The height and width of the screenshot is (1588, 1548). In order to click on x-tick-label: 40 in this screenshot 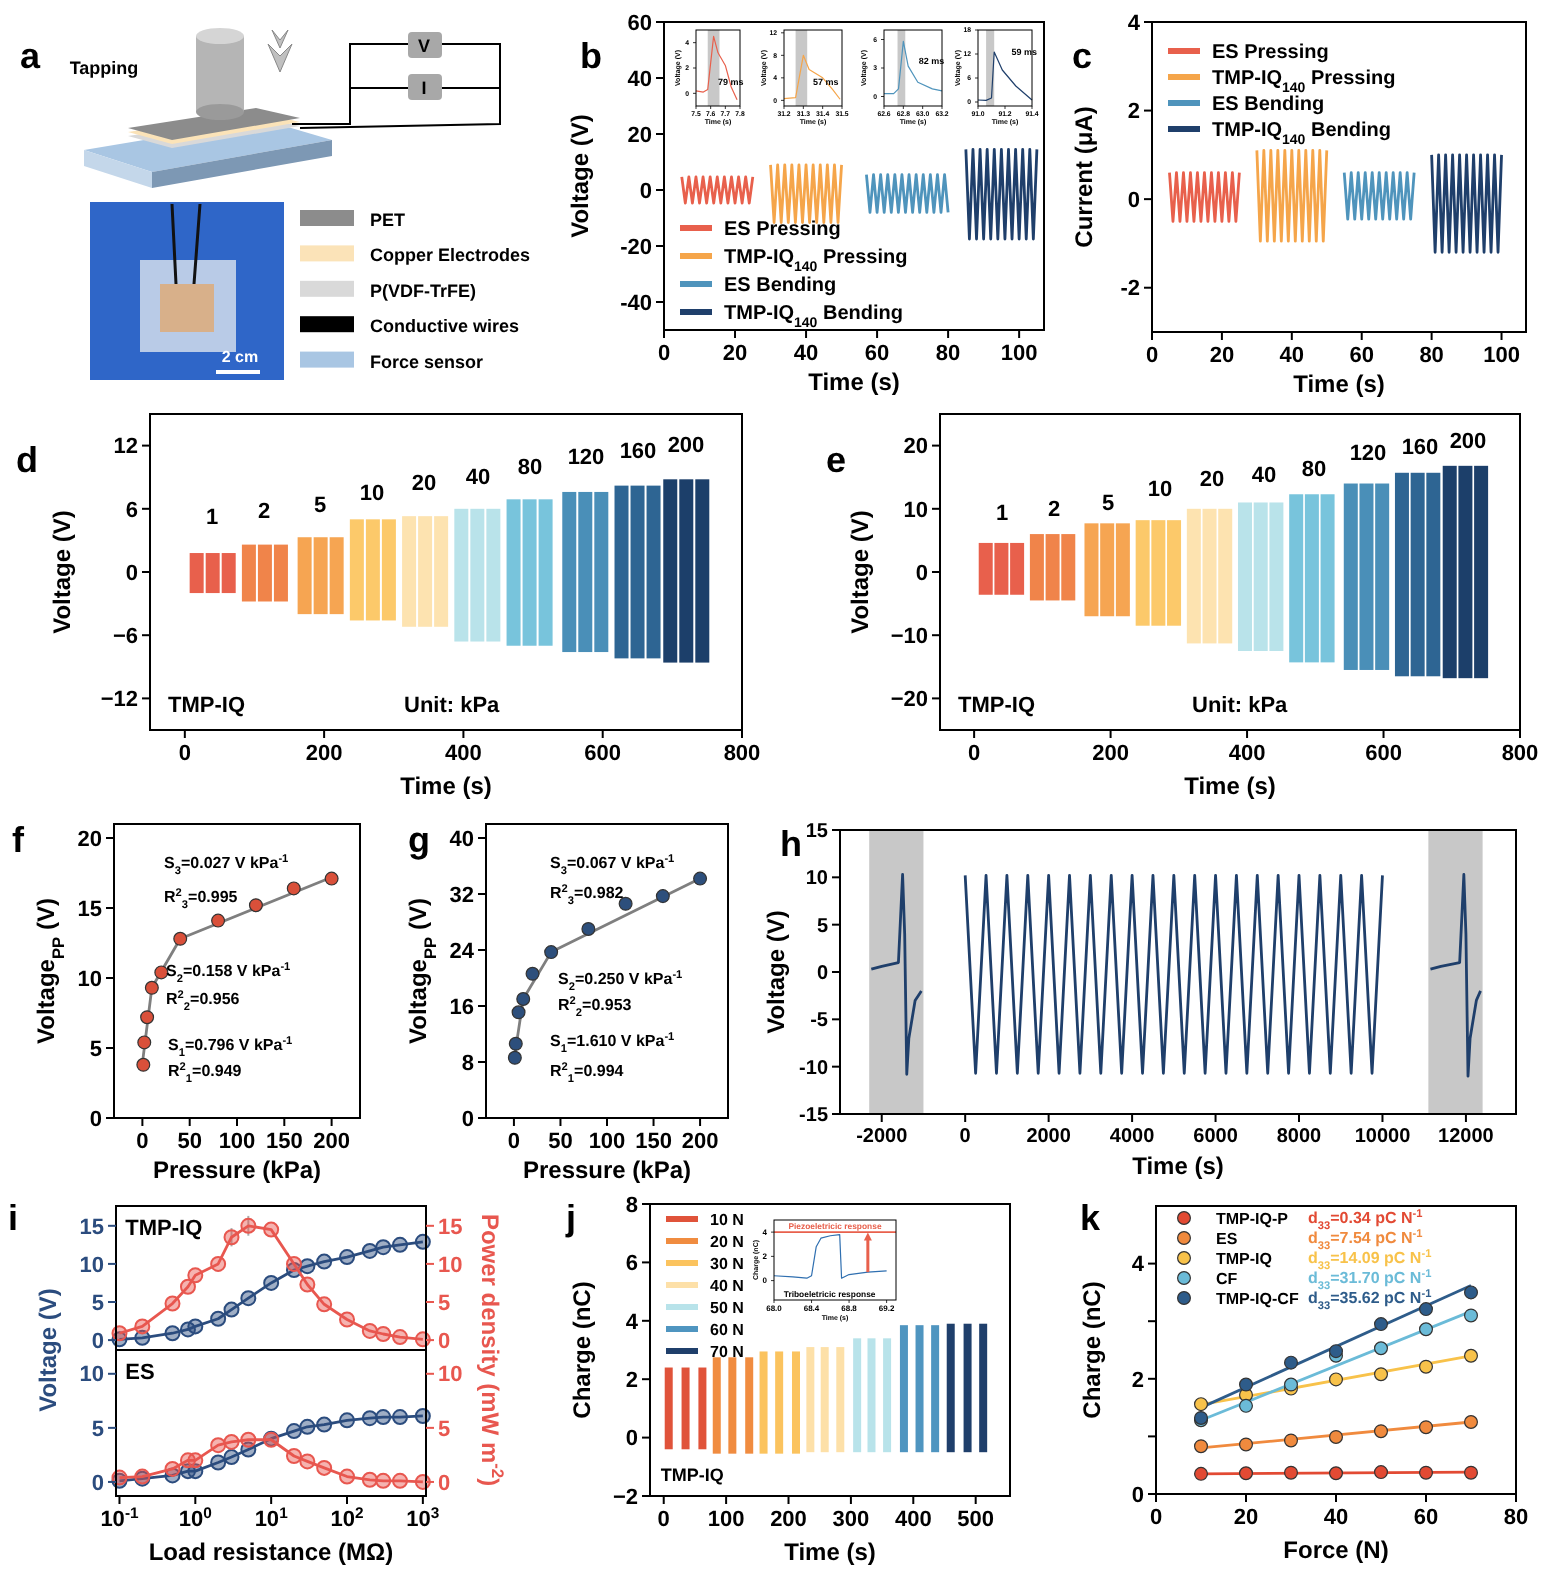, I will do `click(1336, 1518)`.